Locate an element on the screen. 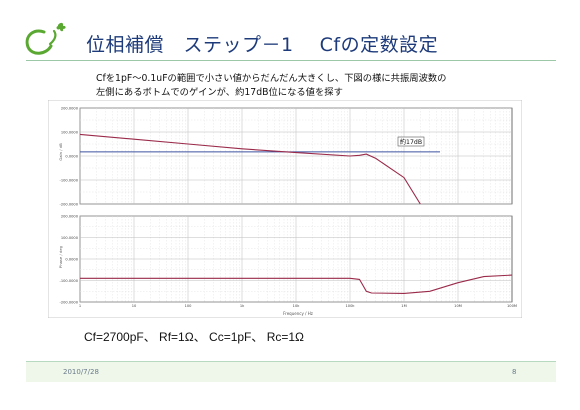 The height and width of the screenshot is (410, 580). x-axis-labels: 1 10 100 1k 10k 100k 1M 10M 100M is located at coordinates (298, 306).